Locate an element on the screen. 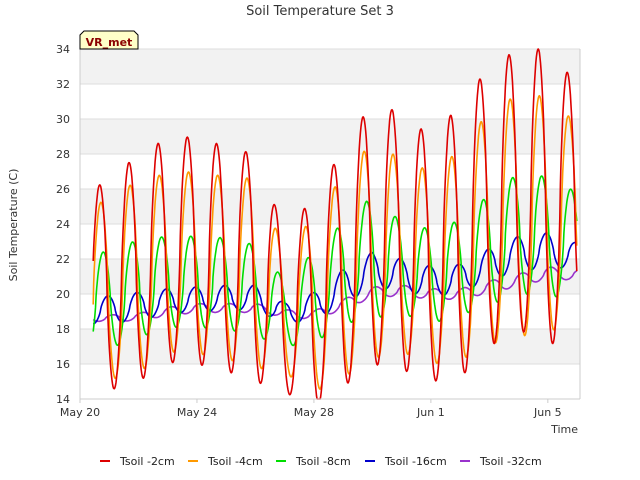 This screenshot has height=480, width=640. legend-label: Tsoil -8cm is located at coordinates (323, 461).